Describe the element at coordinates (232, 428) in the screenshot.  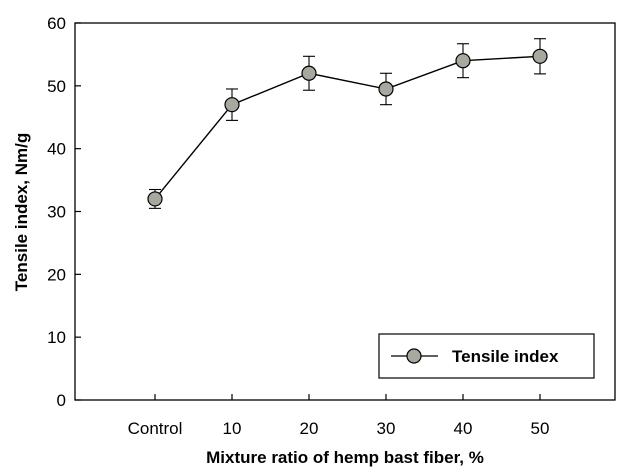
I see `x-tick-label: 10` at that location.